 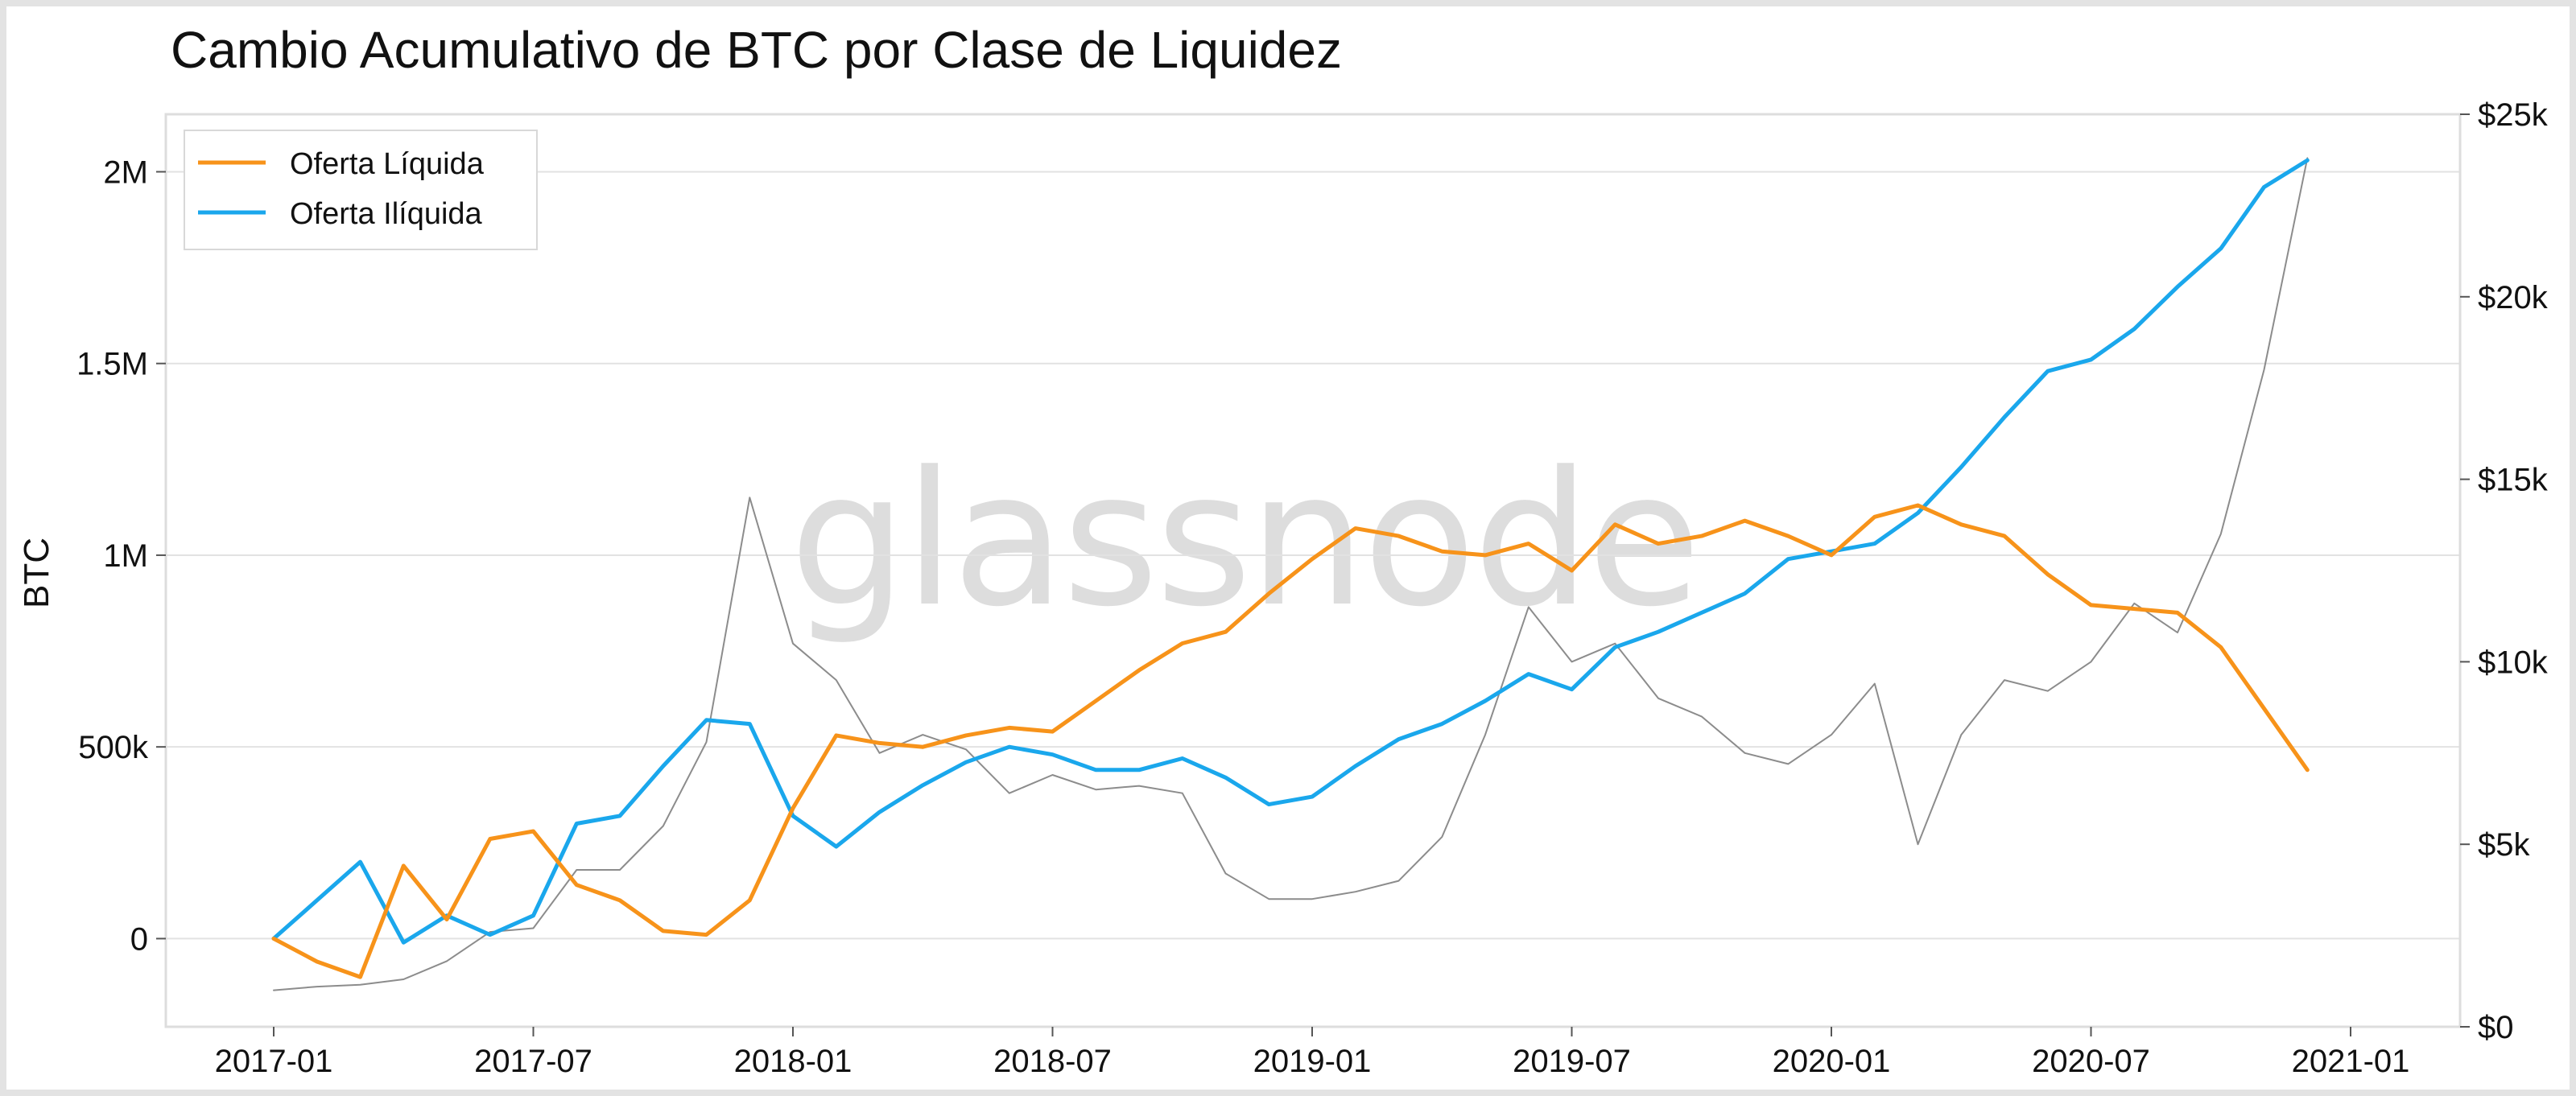 I want to click on y-tick-label: 1M, so click(x=126, y=556).